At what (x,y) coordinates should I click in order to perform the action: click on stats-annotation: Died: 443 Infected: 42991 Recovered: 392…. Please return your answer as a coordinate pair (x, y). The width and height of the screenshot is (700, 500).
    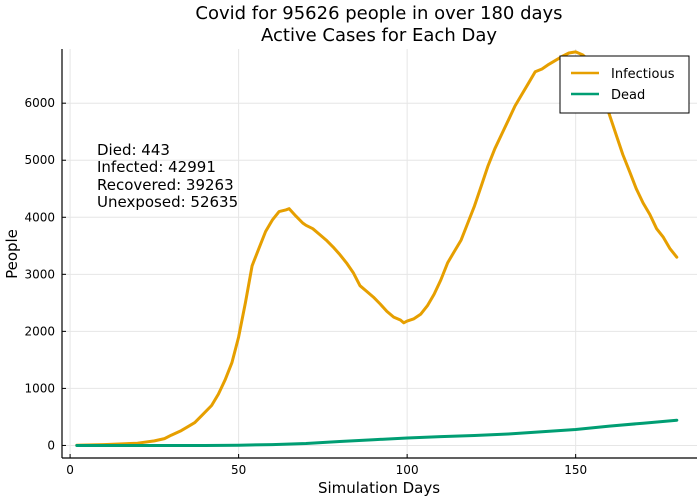
    Looking at the image, I should click on (167, 176).